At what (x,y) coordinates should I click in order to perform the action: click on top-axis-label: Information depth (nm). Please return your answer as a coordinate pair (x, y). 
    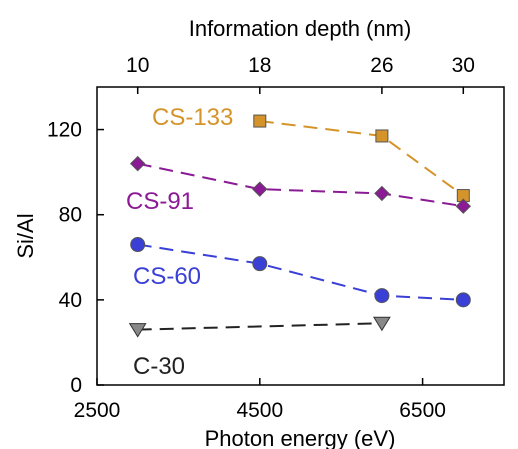
    Looking at the image, I should click on (300, 28).